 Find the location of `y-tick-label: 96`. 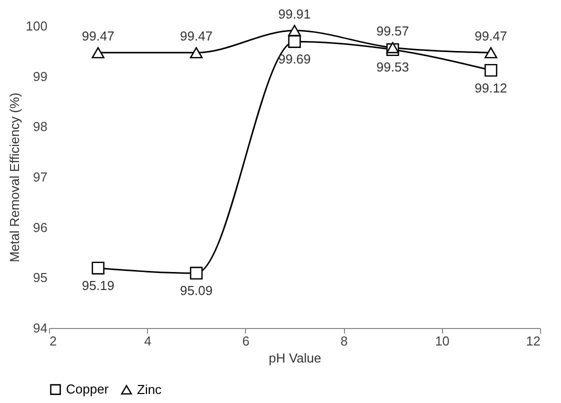

y-tick-label: 96 is located at coordinates (40, 227).